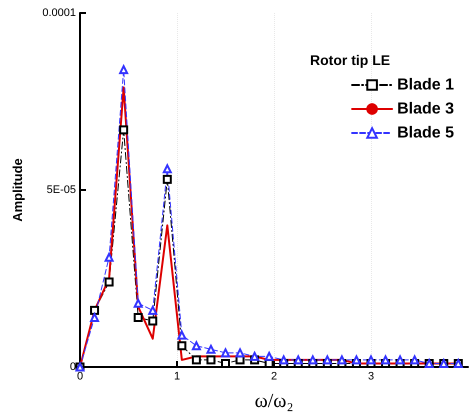 The image size is (469, 416). What do you see at coordinates (61, 190) in the screenshot?
I see `y-tick-label: 5E-05` at bounding box center [61, 190].